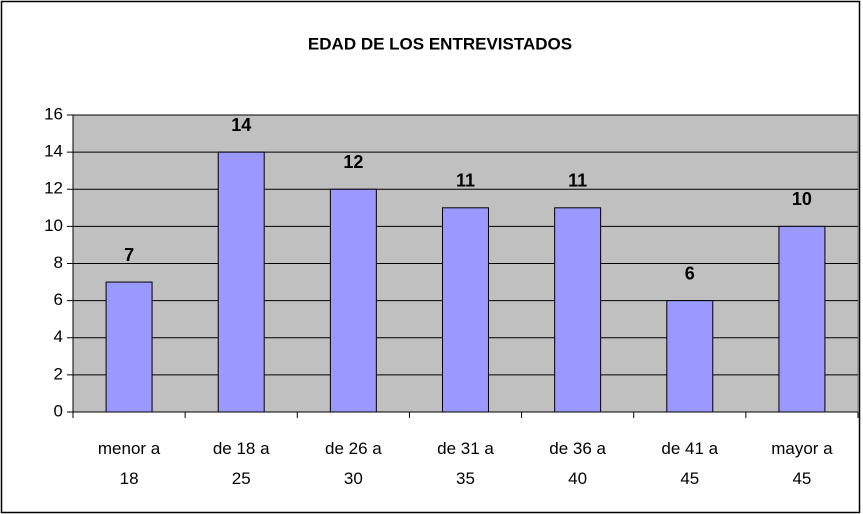 Image resolution: width=863 pixels, height=514 pixels. What do you see at coordinates (53, 188) in the screenshot?
I see `y-tick-label: 12` at bounding box center [53, 188].